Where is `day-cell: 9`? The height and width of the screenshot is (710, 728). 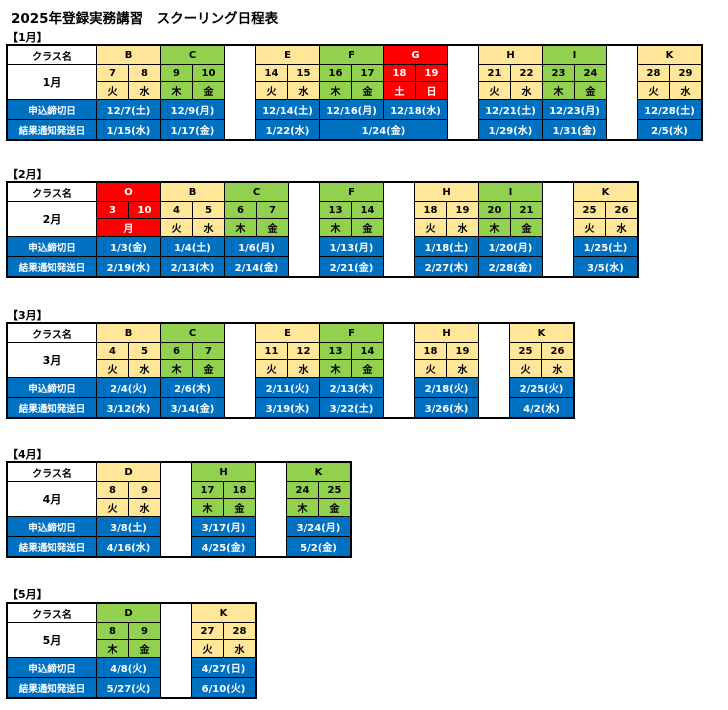 day-cell: 9 is located at coordinates (176, 73).